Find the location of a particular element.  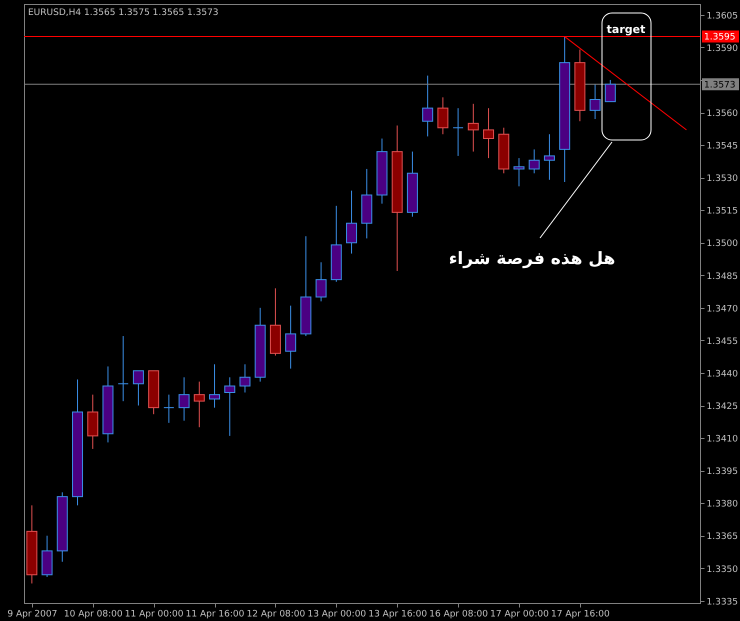

y-tick-label: 1.3440 is located at coordinates (722, 374).